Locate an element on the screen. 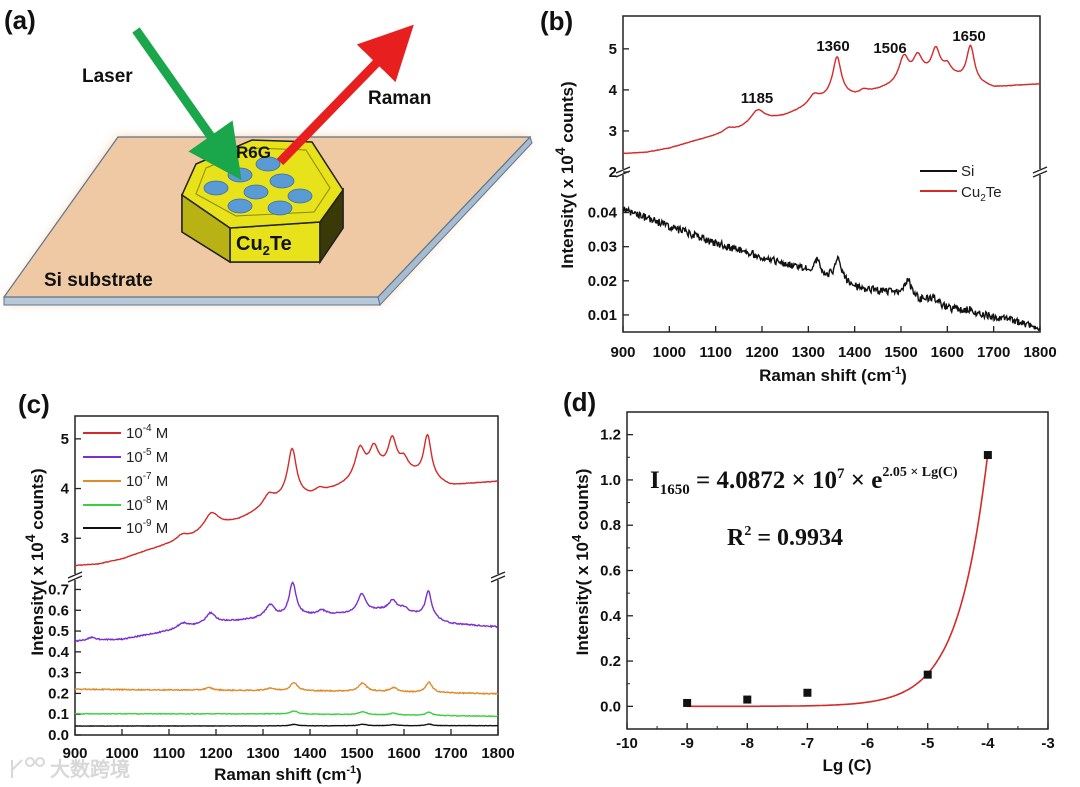 This screenshot has width=1080, height=787. y-tick-label: 0.0 is located at coordinates (610, 706).